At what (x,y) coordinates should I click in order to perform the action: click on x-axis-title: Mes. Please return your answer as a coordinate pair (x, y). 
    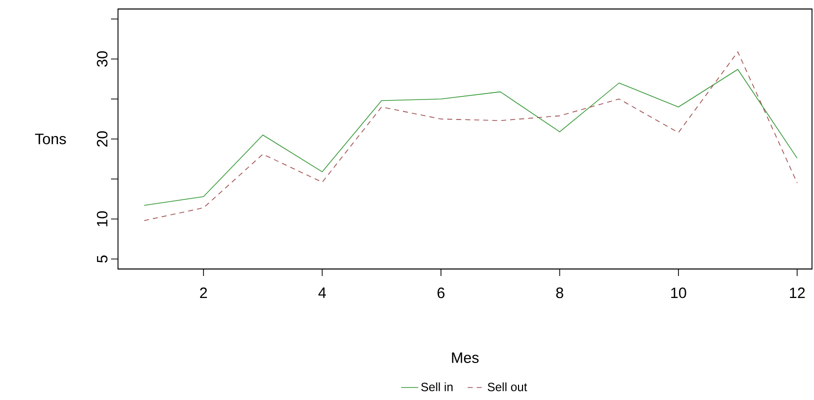
    Looking at the image, I should click on (465, 357).